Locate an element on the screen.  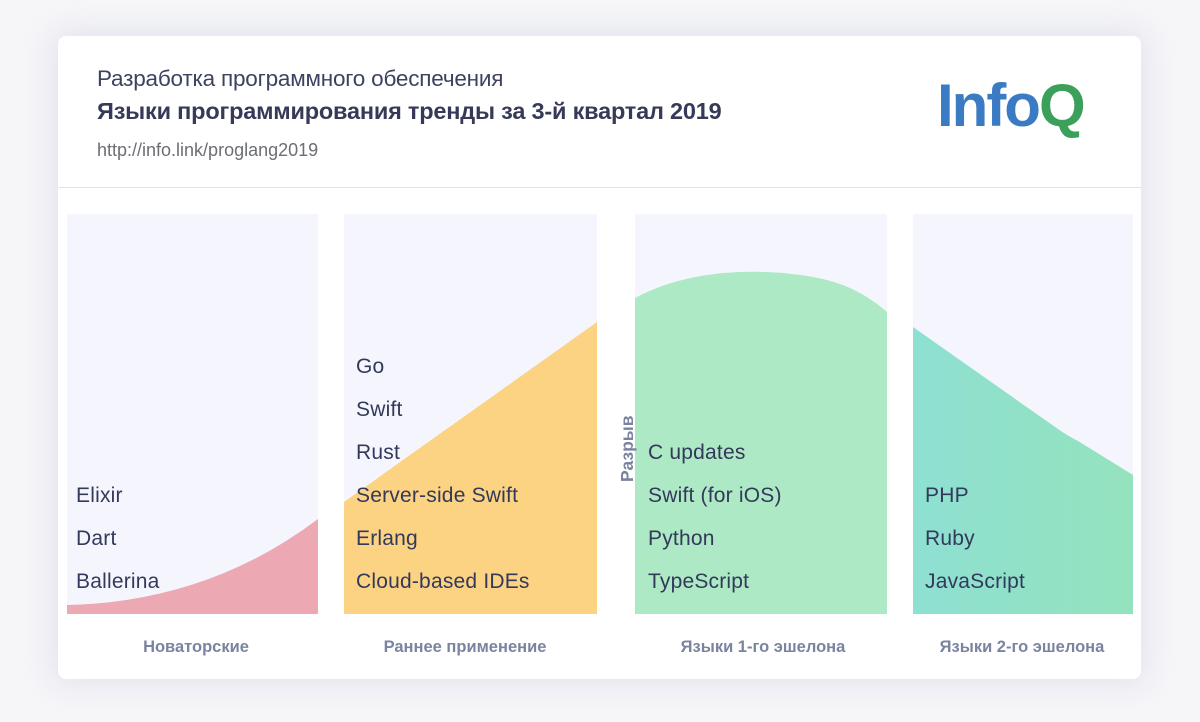
category-label-early-adopters: Раннее применение is located at coordinates (465, 647).